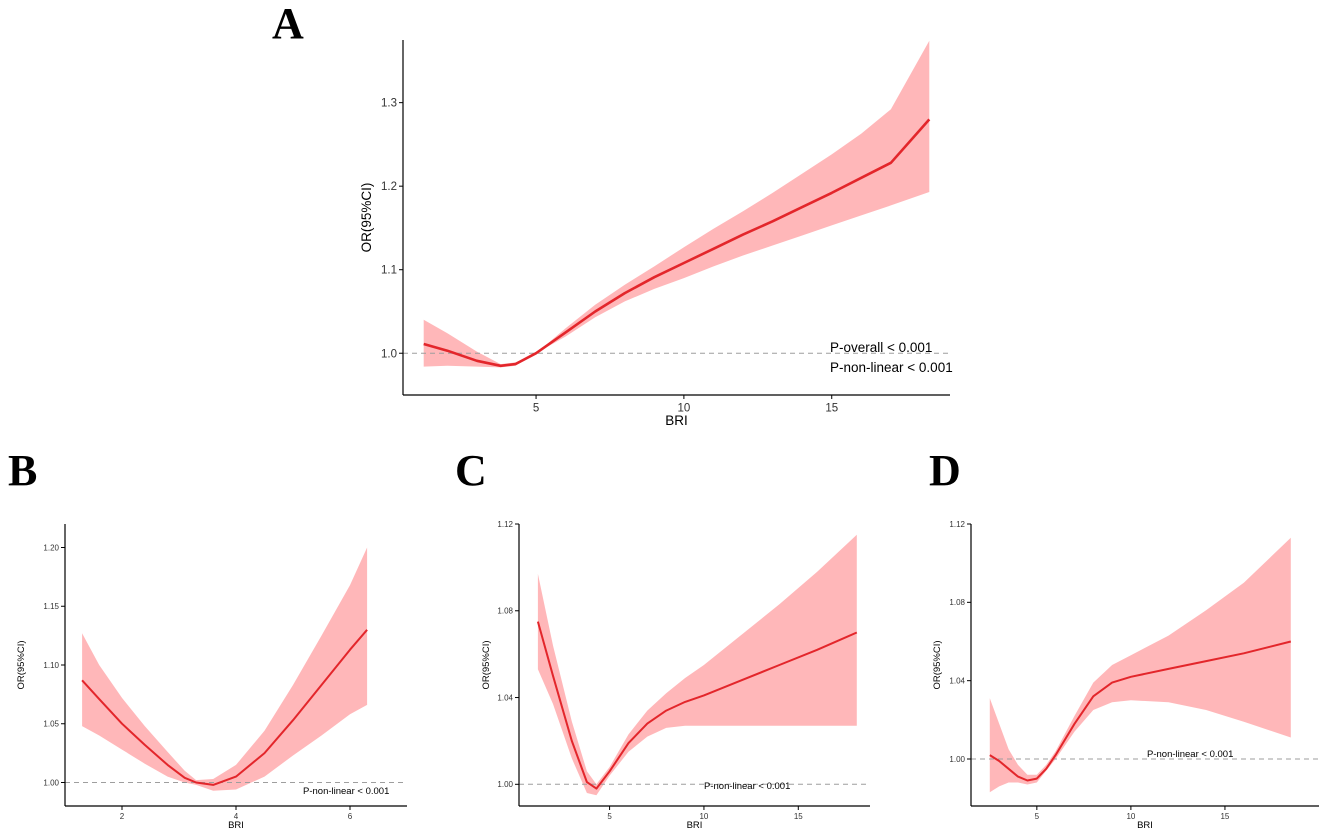 This screenshot has width=1325, height=831. I want to click on x-tick-label: 4, so click(236, 816).